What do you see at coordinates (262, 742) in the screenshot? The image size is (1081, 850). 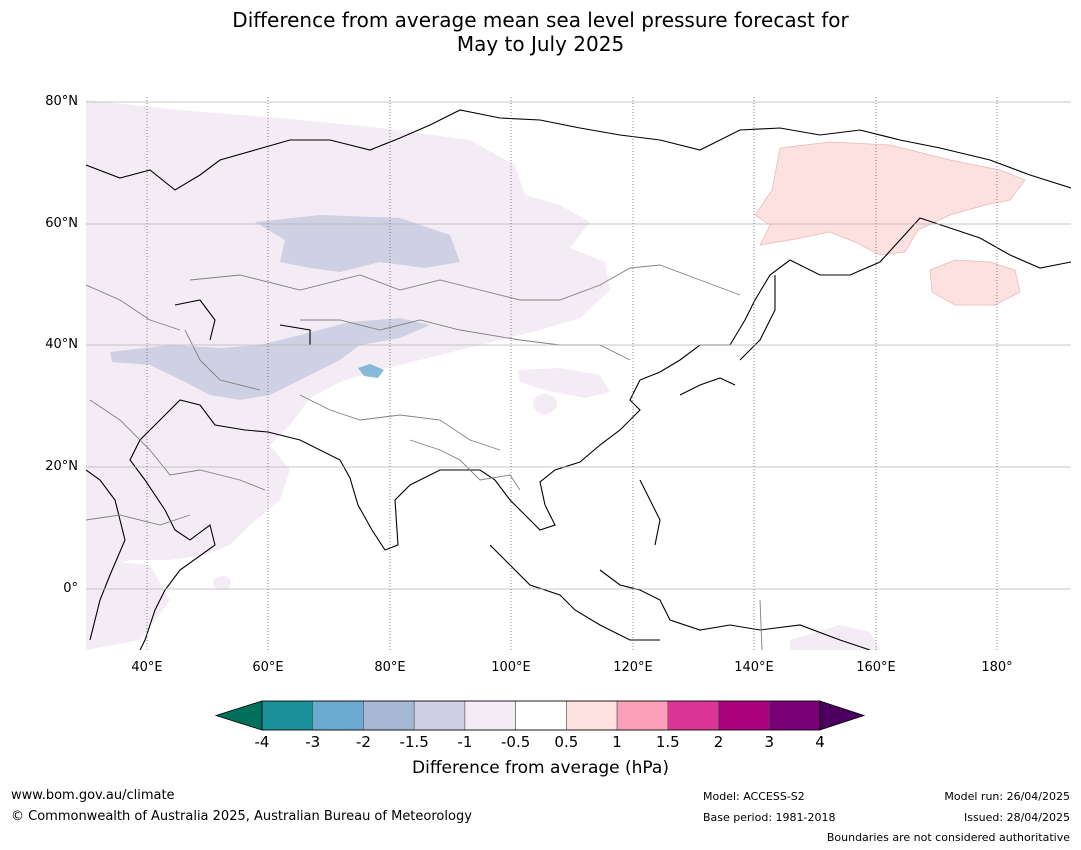 I see `colorbar-tick-label: -4` at bounding box center [262, 742].